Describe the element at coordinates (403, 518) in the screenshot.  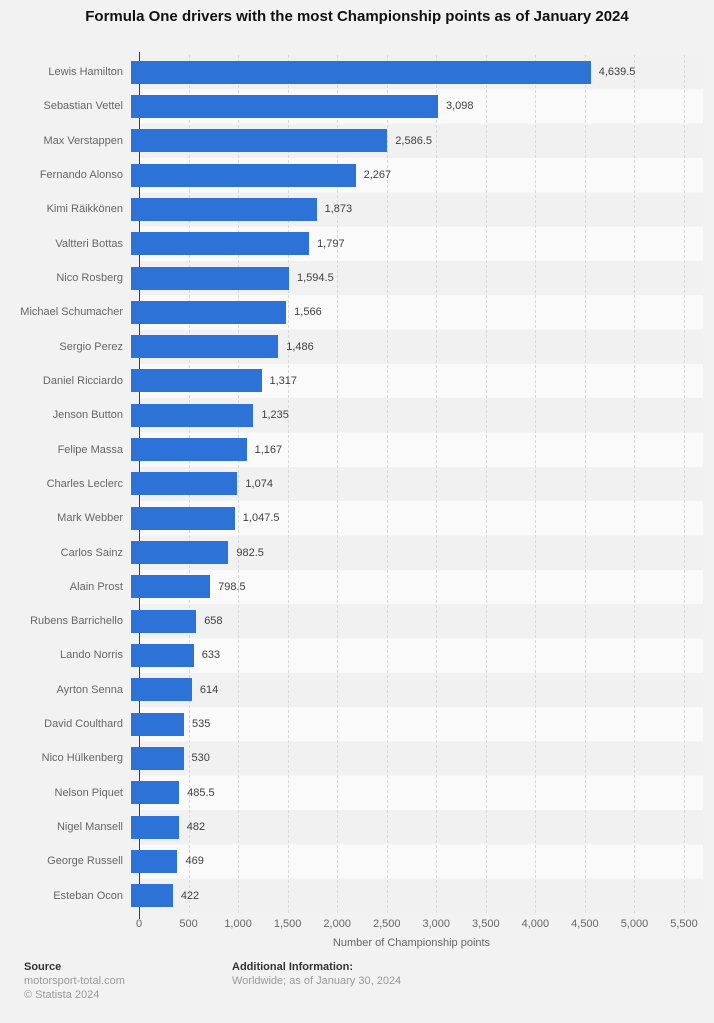
I see `bar-cell: 1,047.5` at that location.